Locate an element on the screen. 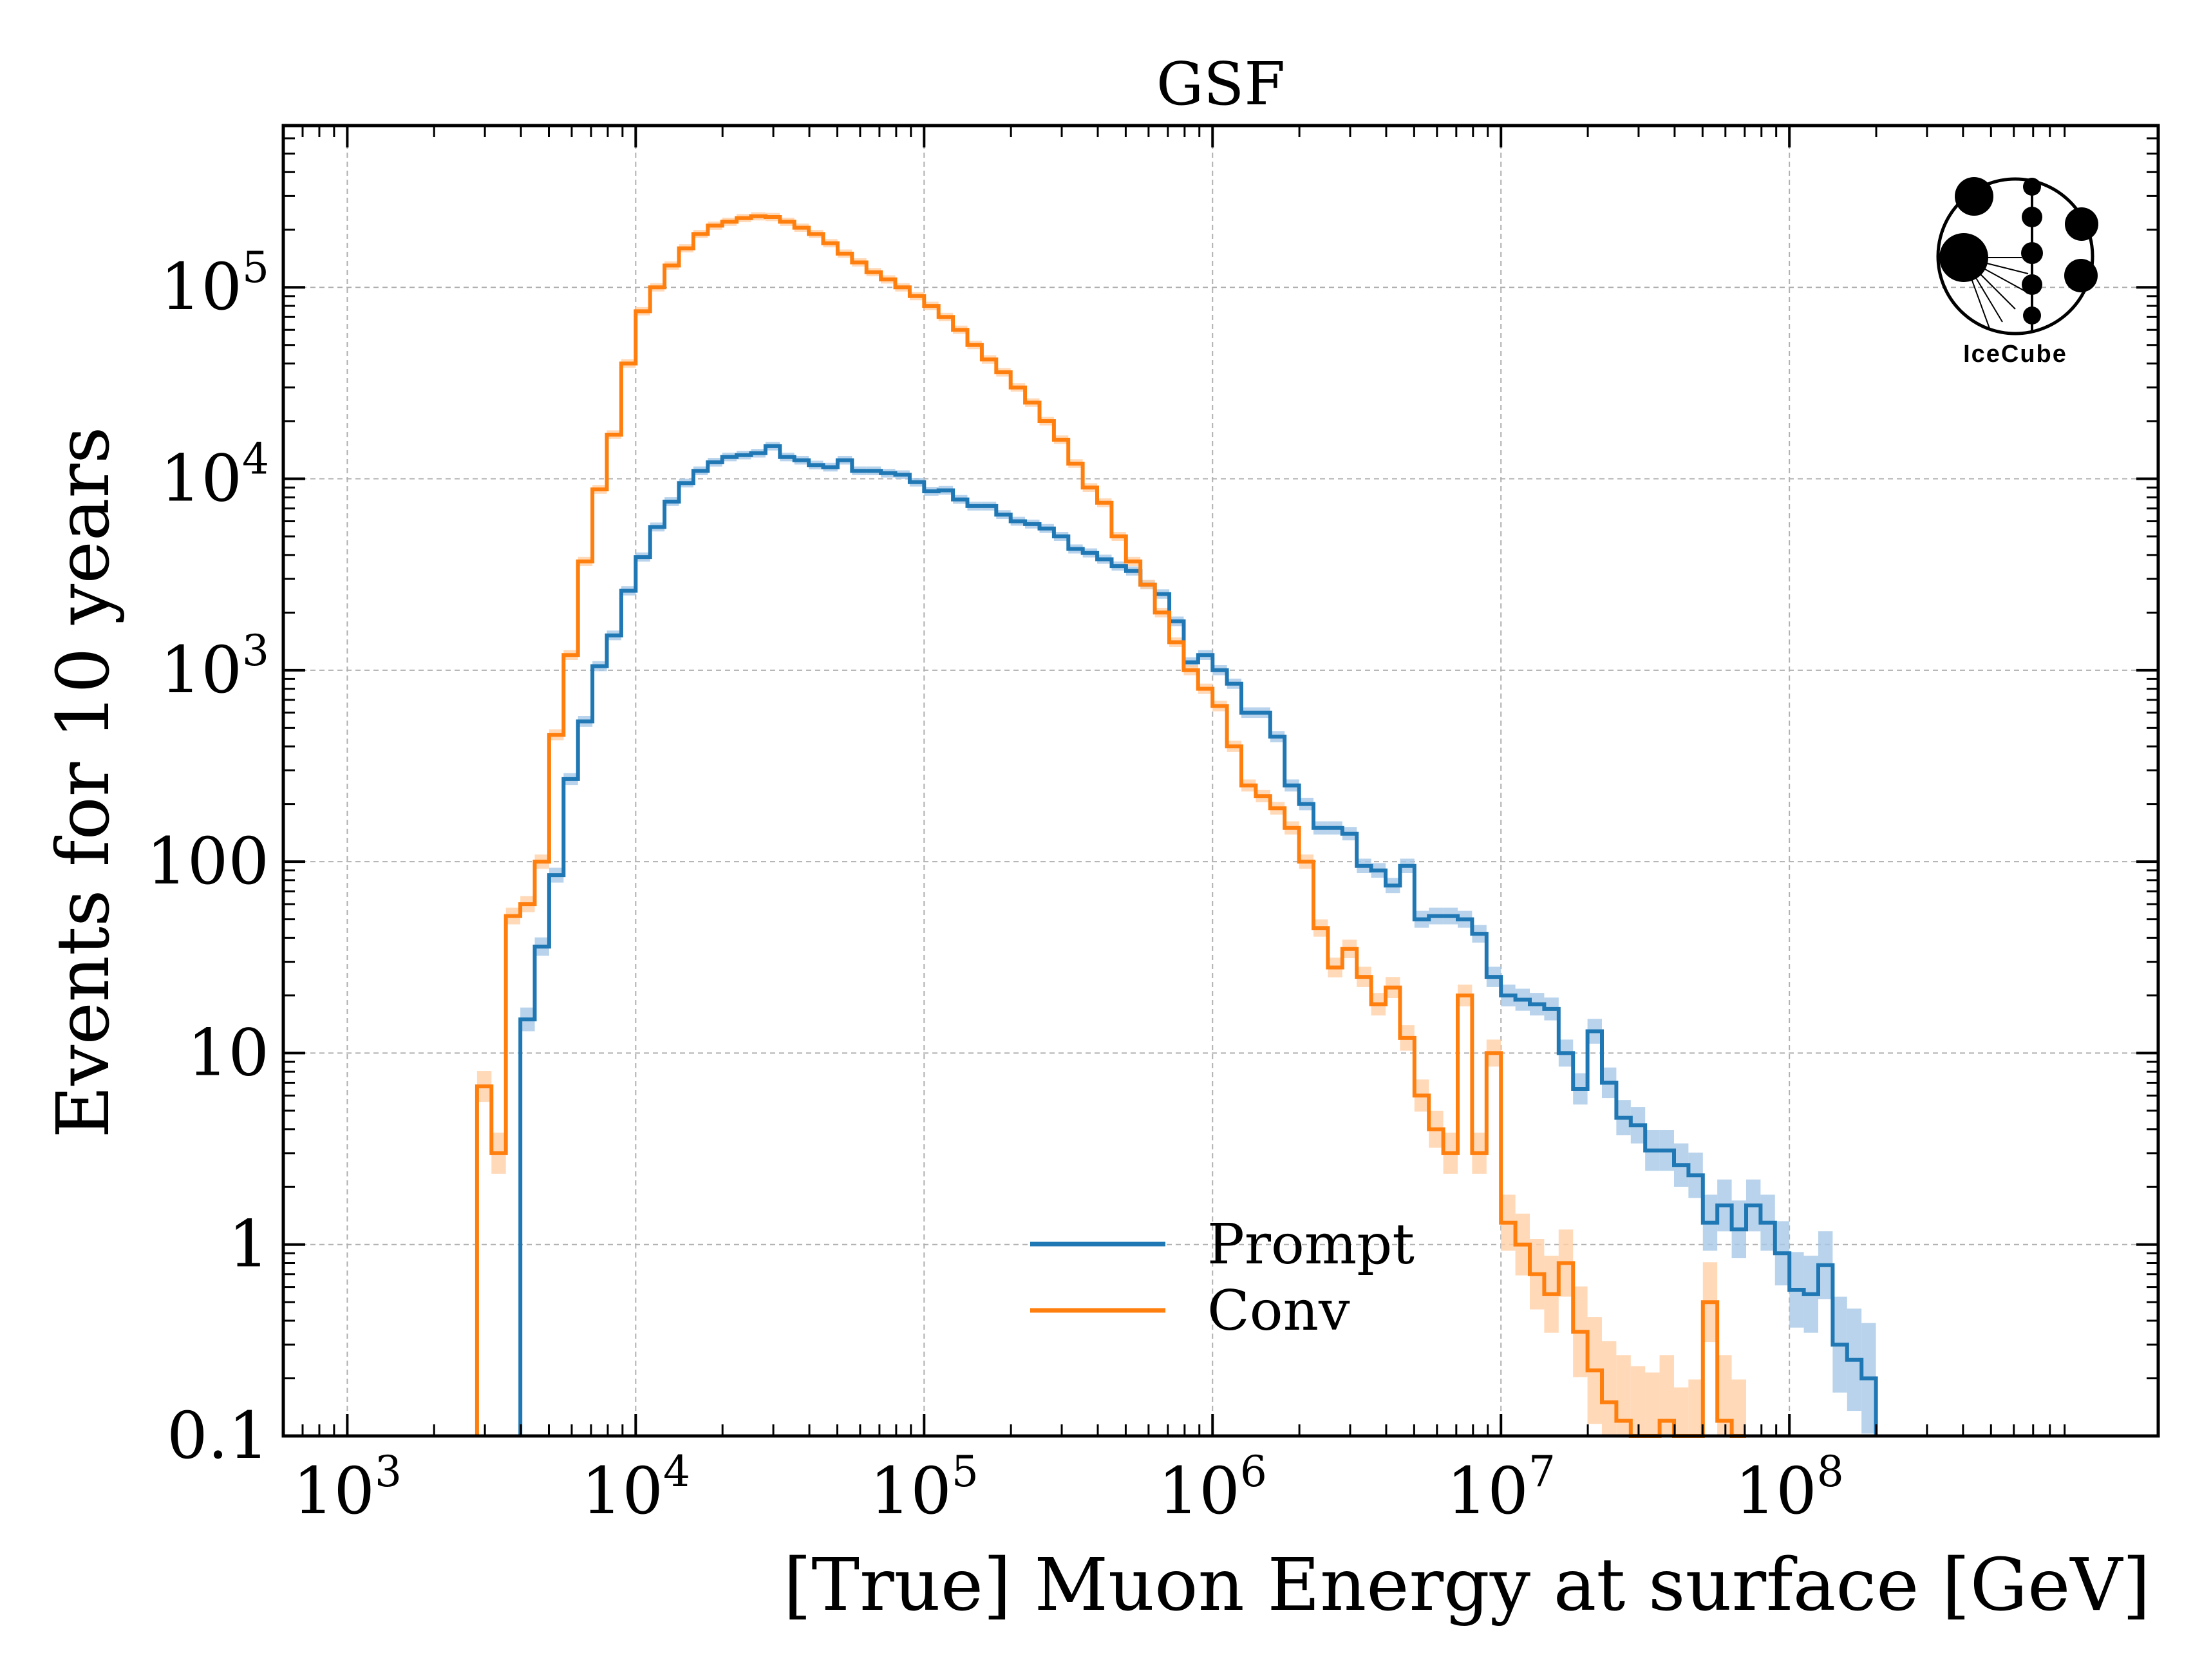 This screenshot has width=2202, height=1680. x-tick-label: 10⁵ is located at coordinates (924, 1488).